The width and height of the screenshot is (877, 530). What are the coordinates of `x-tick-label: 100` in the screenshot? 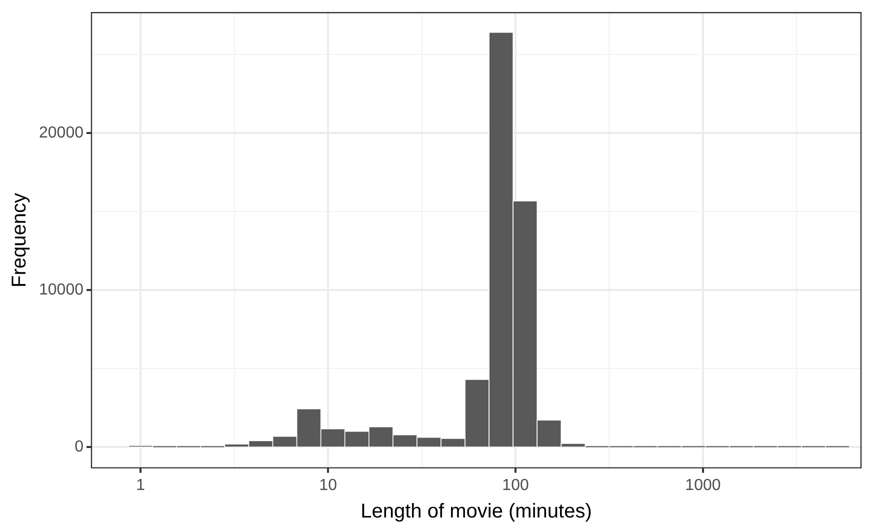 It's located at (515, 485).